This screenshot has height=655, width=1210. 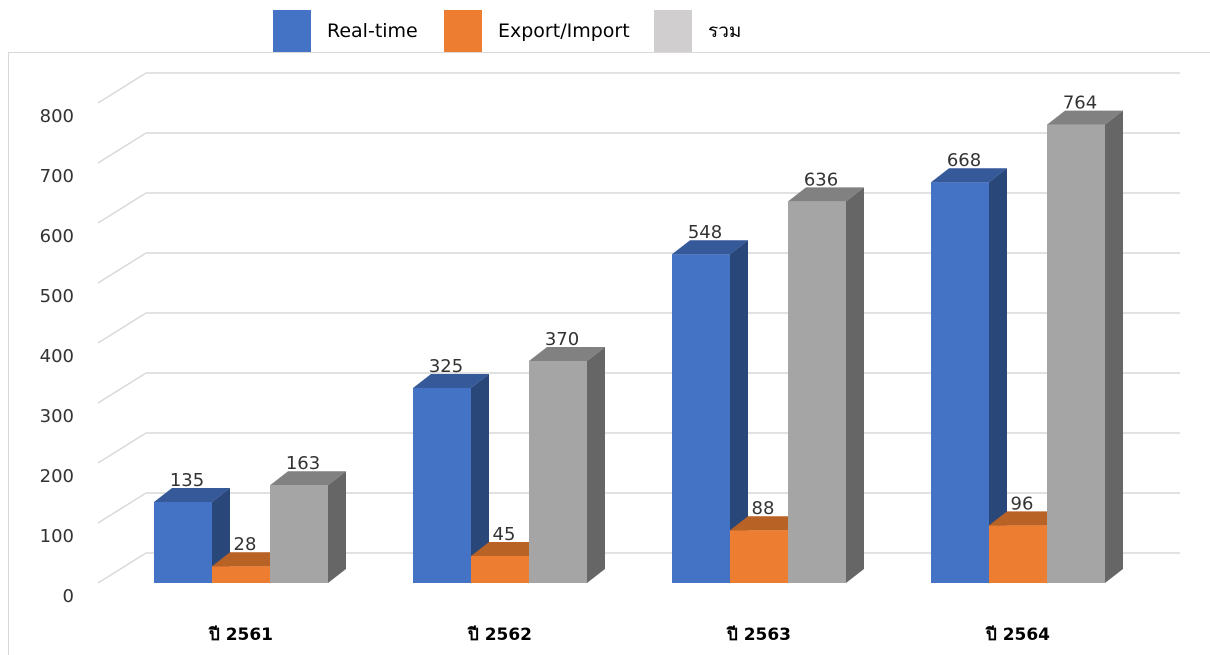 I want to click on legend-item-export-import: Export/Import, so click(x=537, y=31).